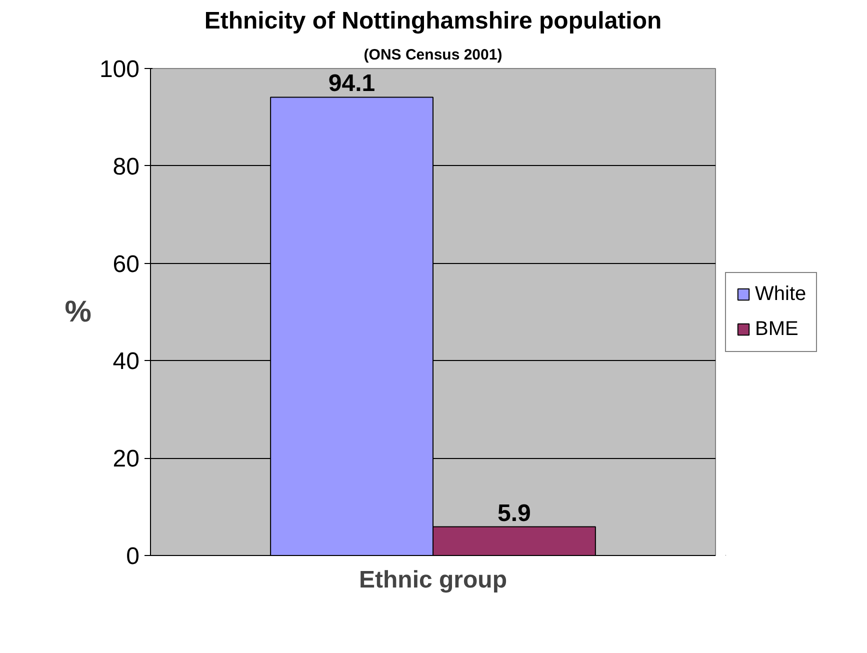 This screenshot has width=867, height=653. Describe the element at coordinates (119, 69) in the screenshot. I see `y-tick-label: 100` at that location.